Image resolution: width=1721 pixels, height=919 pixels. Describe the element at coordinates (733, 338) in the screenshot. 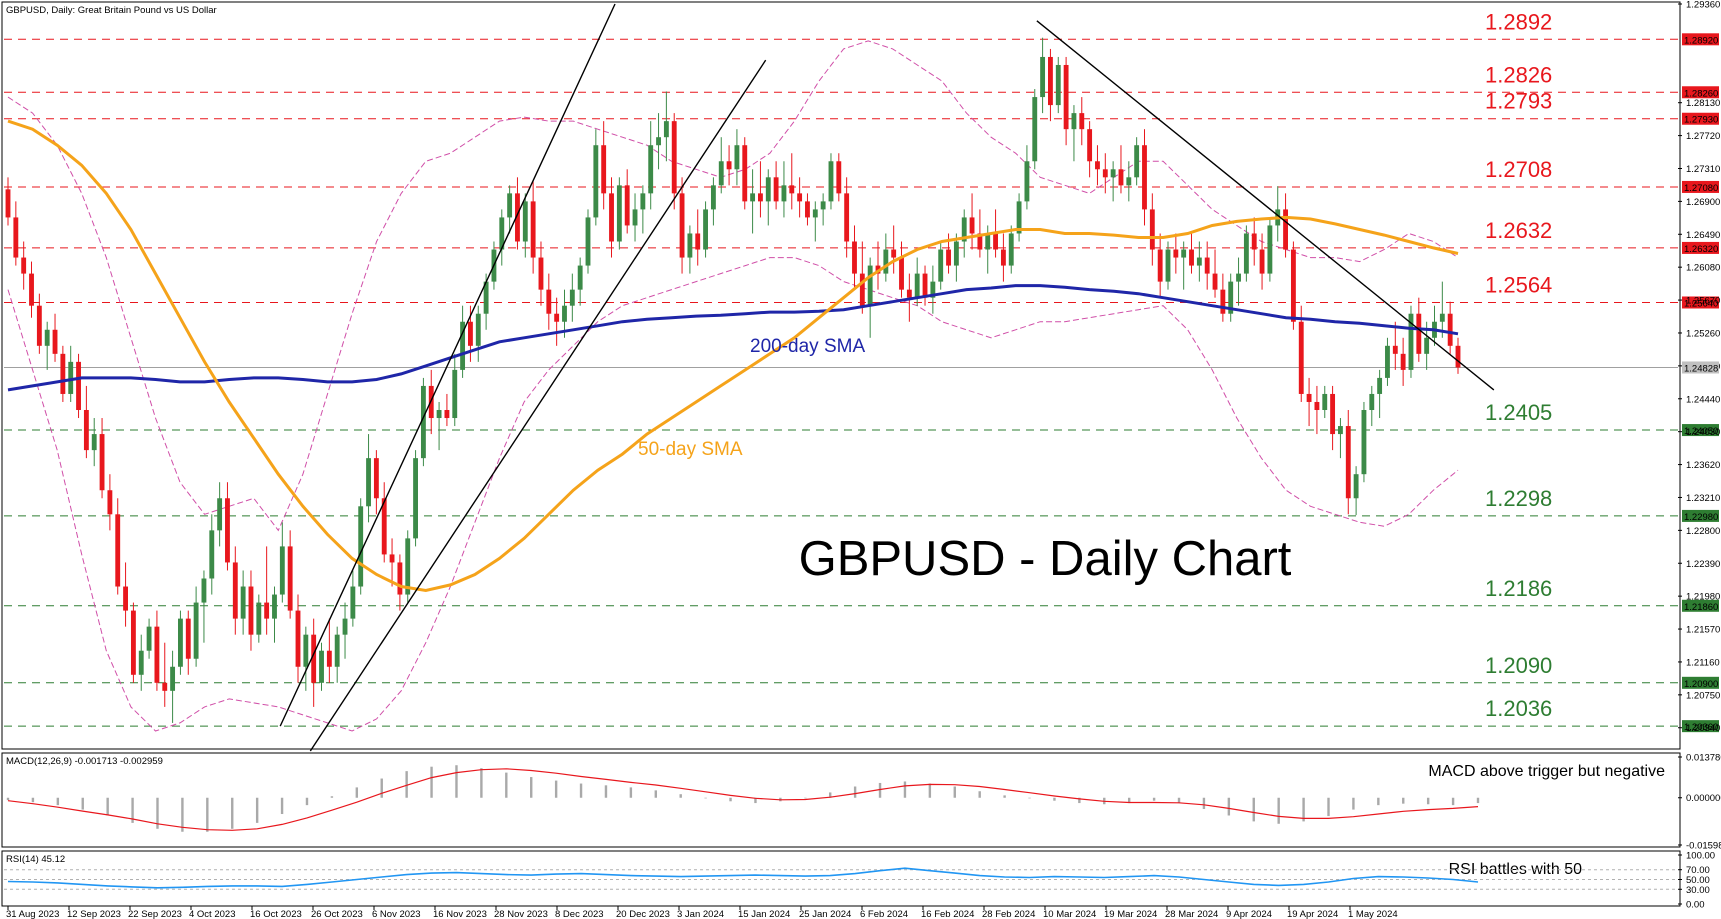

I see `sma200-line` at that location.